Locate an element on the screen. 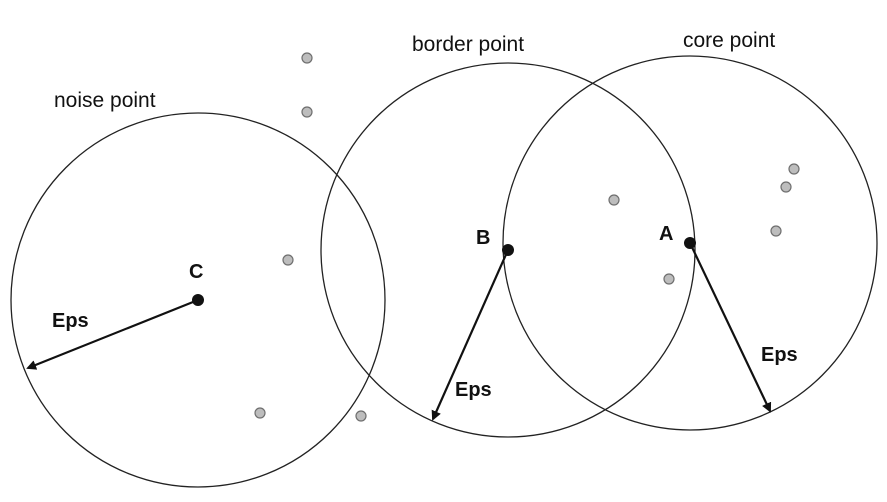  eps-label-a: Eps is located at coordinates (779, 355).